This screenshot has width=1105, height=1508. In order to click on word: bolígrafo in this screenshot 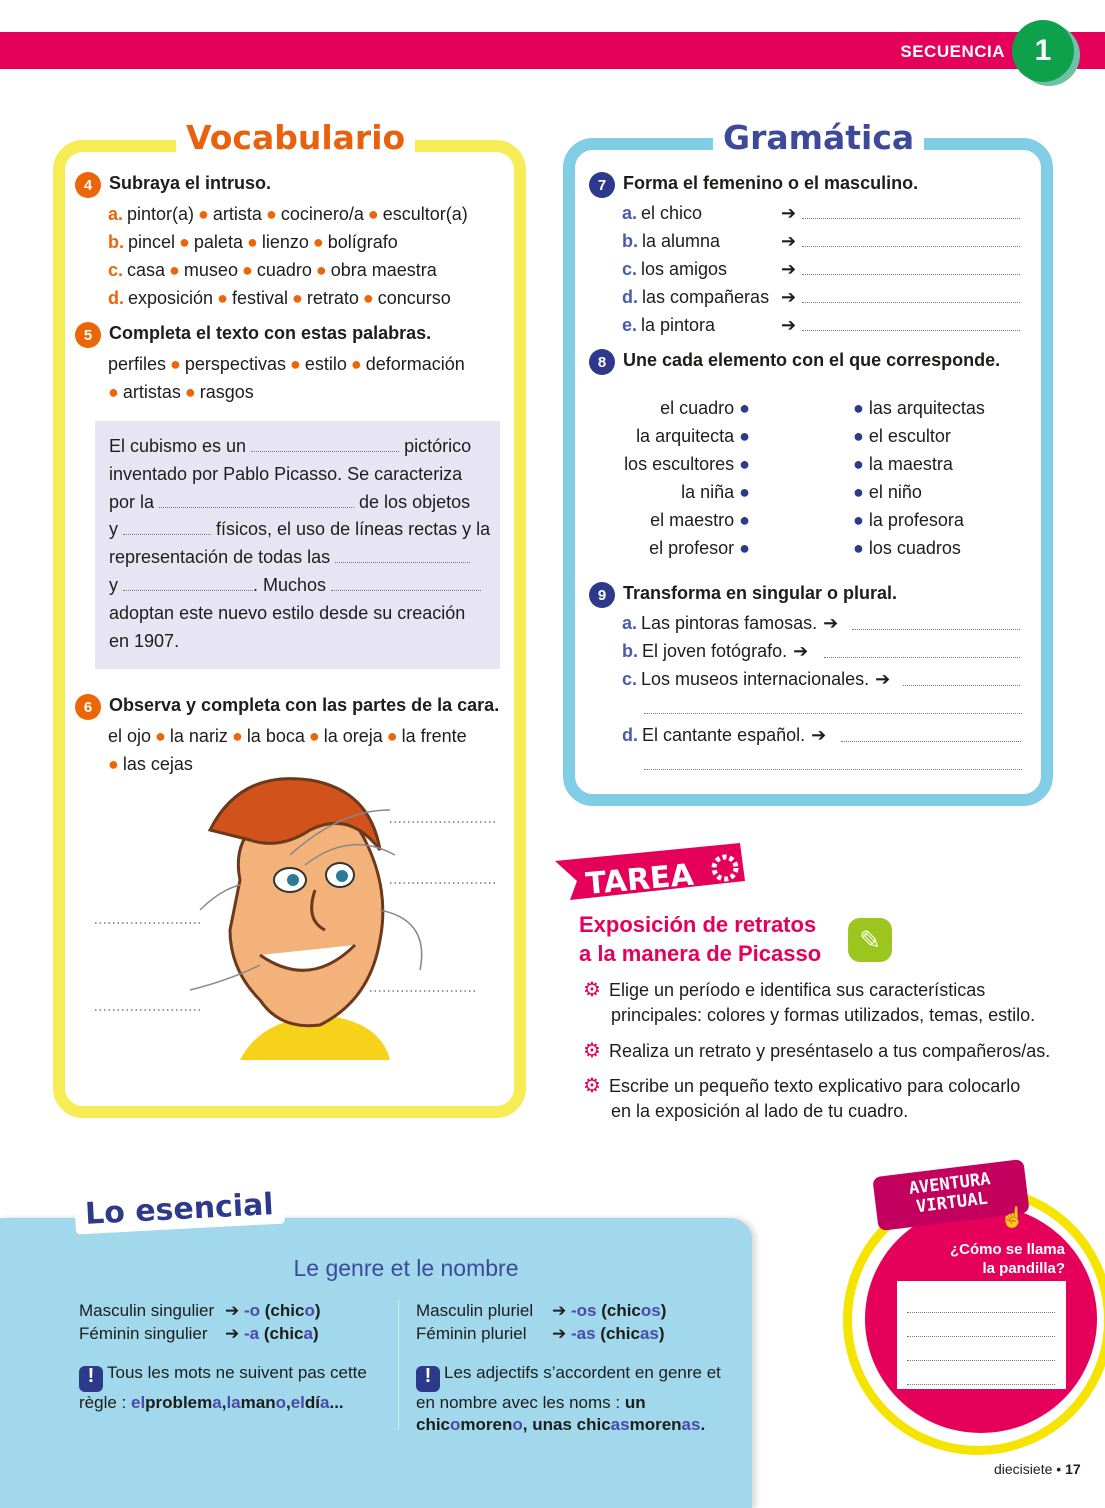, I will do `click(362, 242)`.